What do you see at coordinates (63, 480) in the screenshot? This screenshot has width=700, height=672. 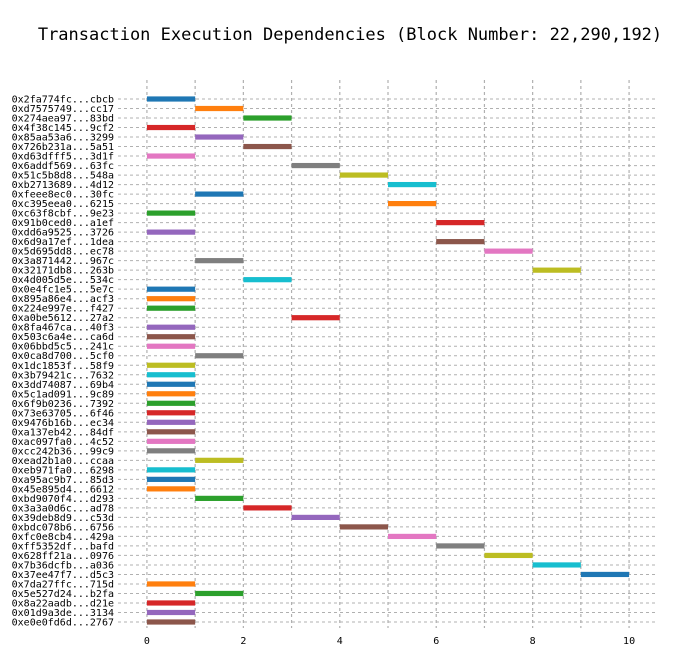 I see `transaction-label: 0xa95ac9b7...85d3` at bounding box center [63, 480].